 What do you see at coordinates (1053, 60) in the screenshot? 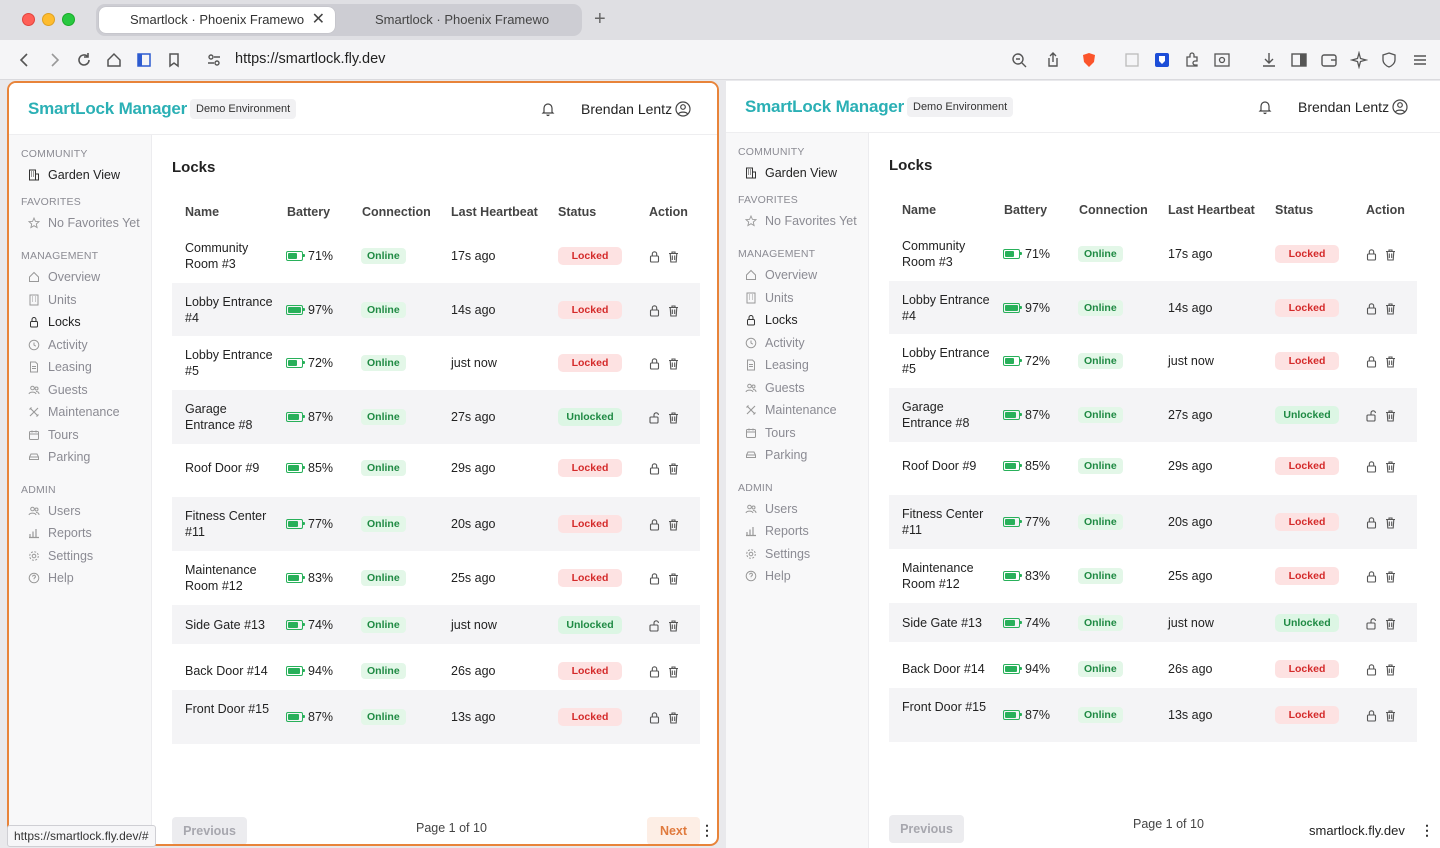
I see `share-icon` at bounding box center [1053, 60].